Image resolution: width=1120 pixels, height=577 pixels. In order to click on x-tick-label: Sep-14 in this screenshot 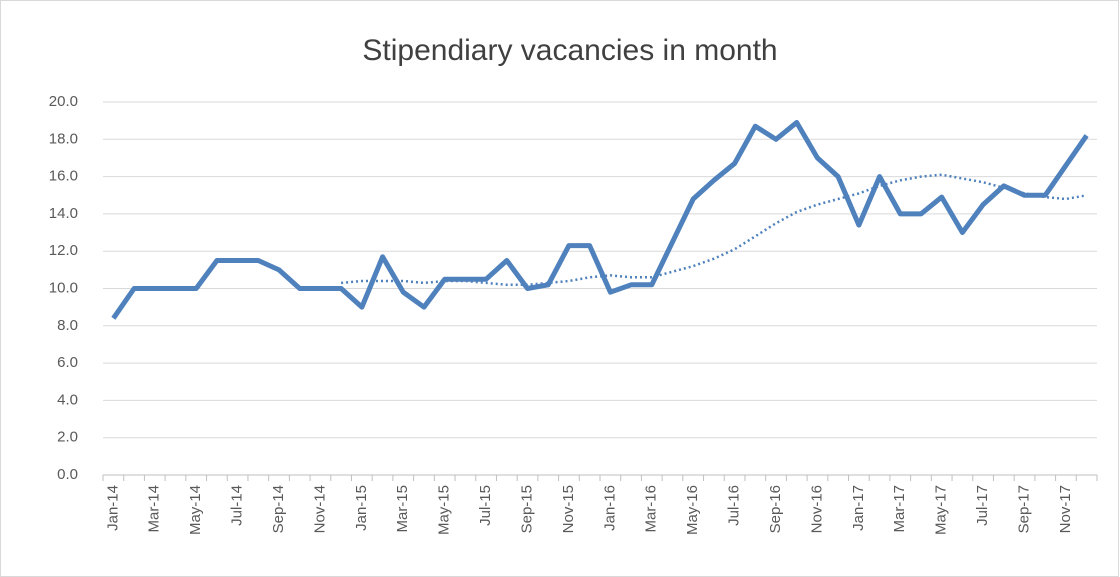, I will do `click(278, 509)`.